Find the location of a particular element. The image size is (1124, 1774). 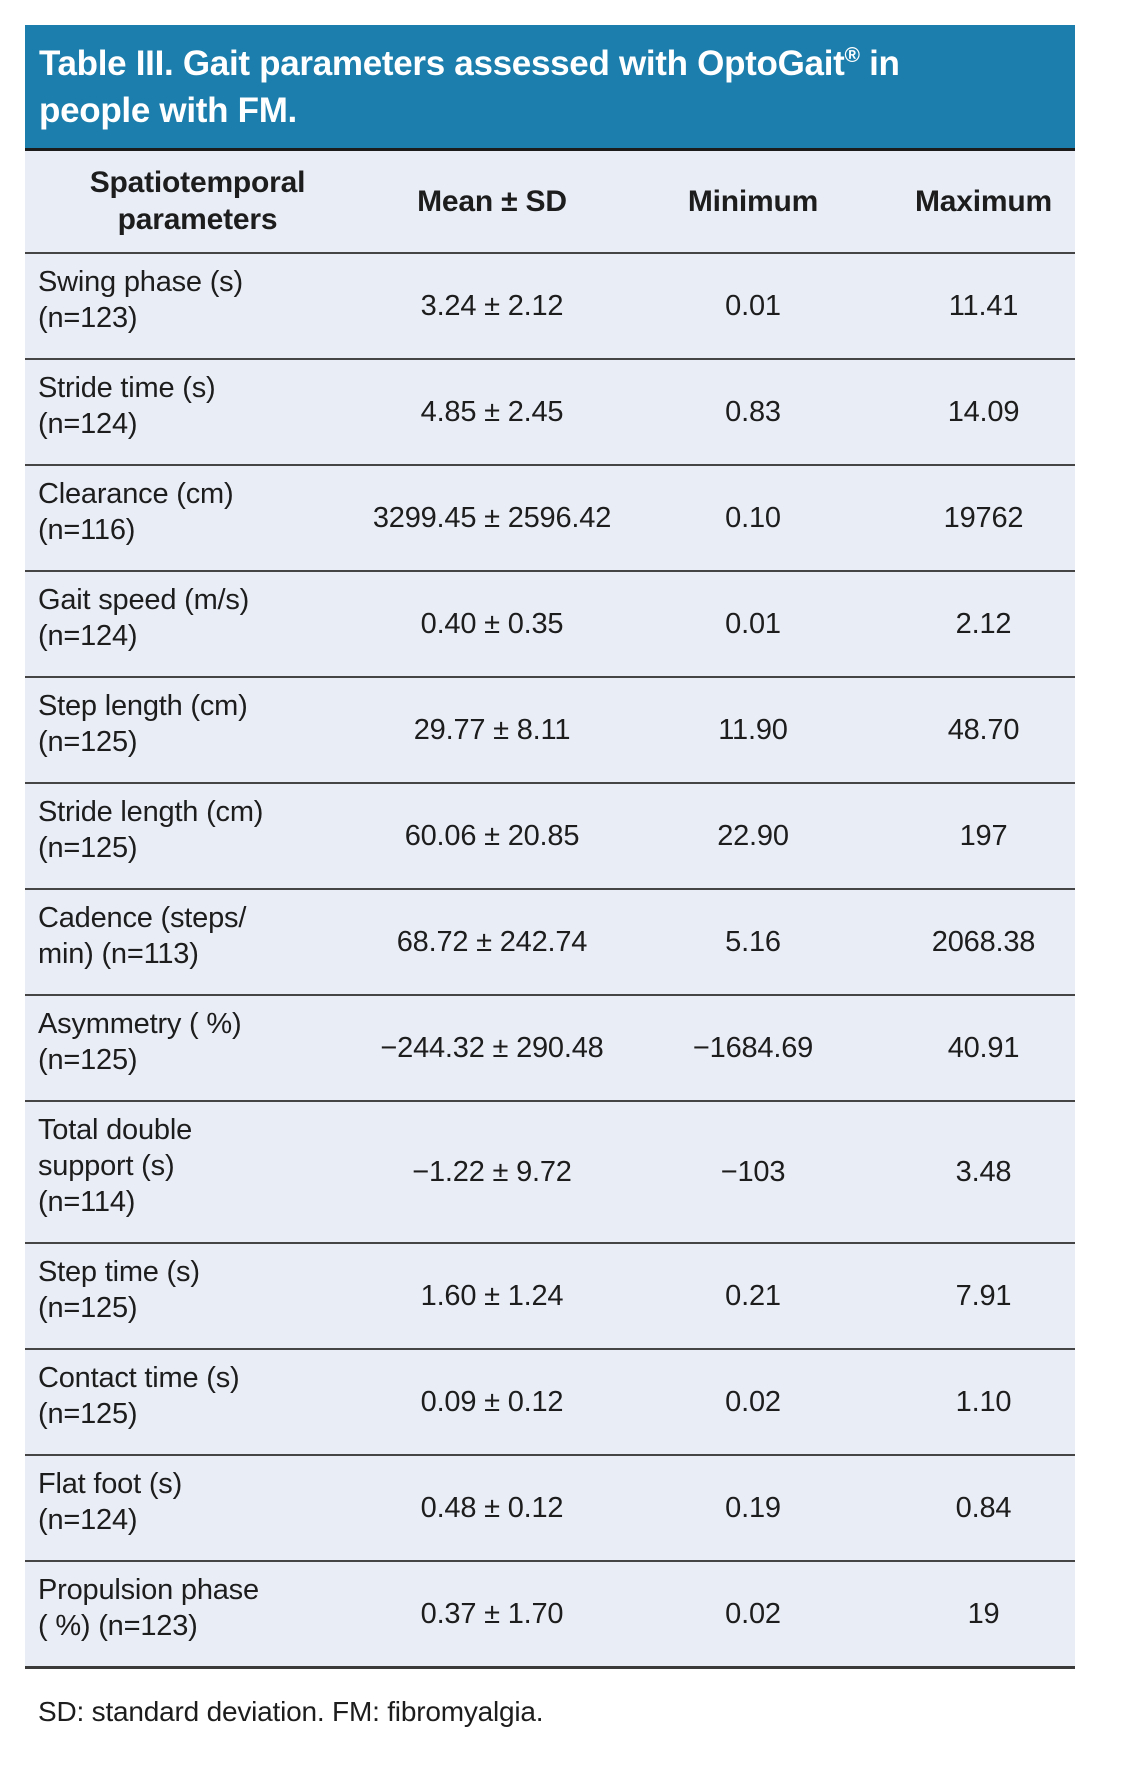

param-line: Total double is located at coordinates (115, 1130).